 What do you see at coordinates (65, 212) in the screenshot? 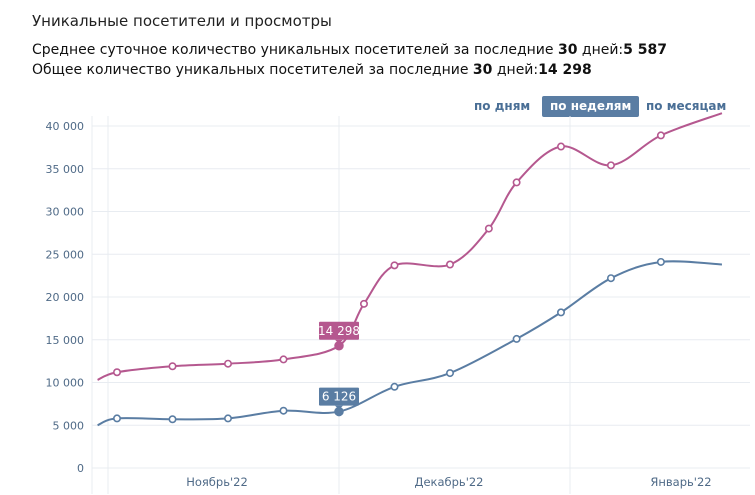
I see `y-tick-label: 30 000` at bounding box center [65, 212].